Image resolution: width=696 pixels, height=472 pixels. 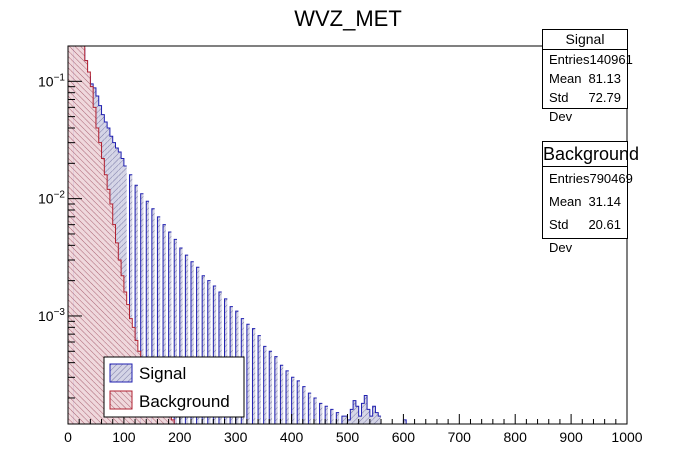 I want to click on x-tick-label: 900, so click(x=571, y=437).